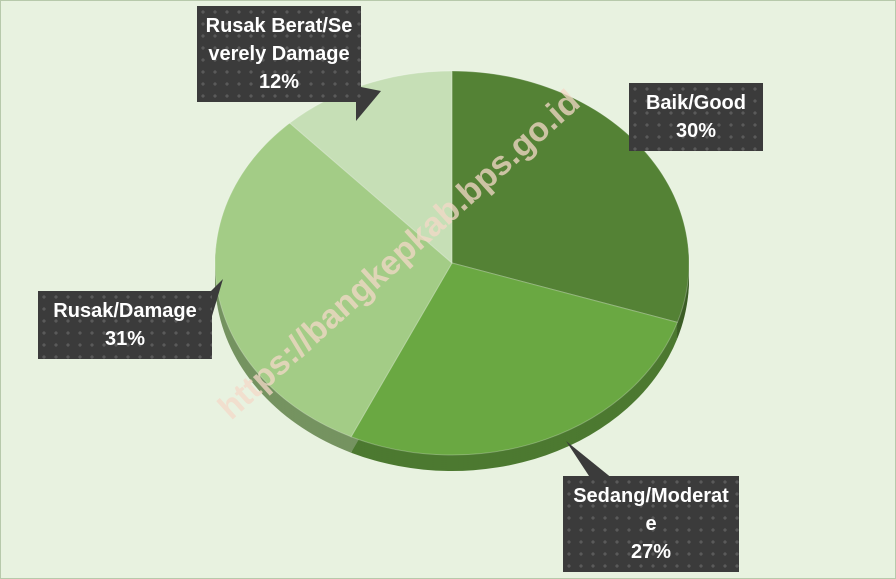 The height and width of the screenshot is (579, 896). What do you see at coordinates (125, 339) in the screenshot?
I see `value-label: 31%` at bounding box center [125, 339].